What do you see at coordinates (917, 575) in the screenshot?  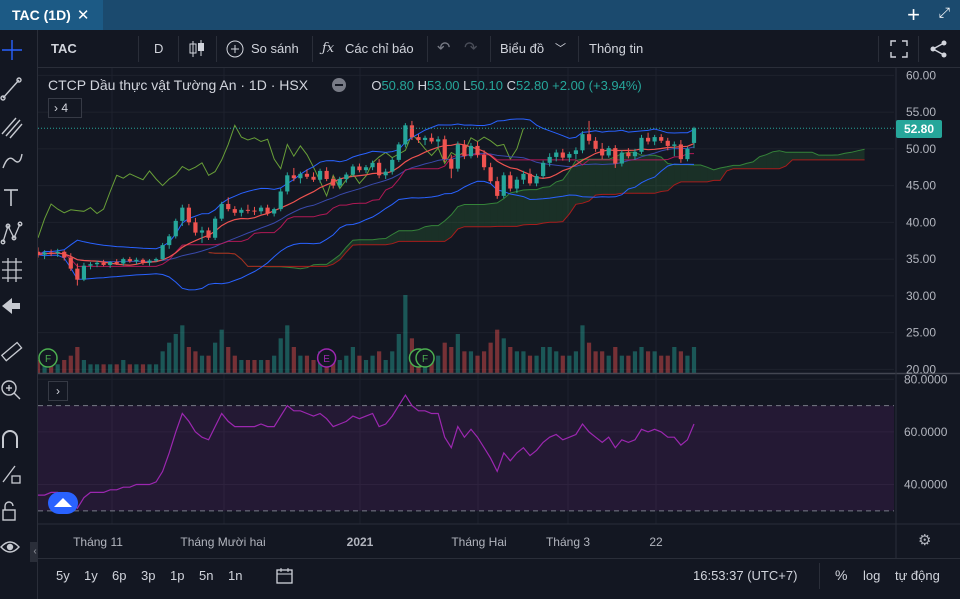 I see `auto-scale-button: tự động` at bounding box center [917, 575].